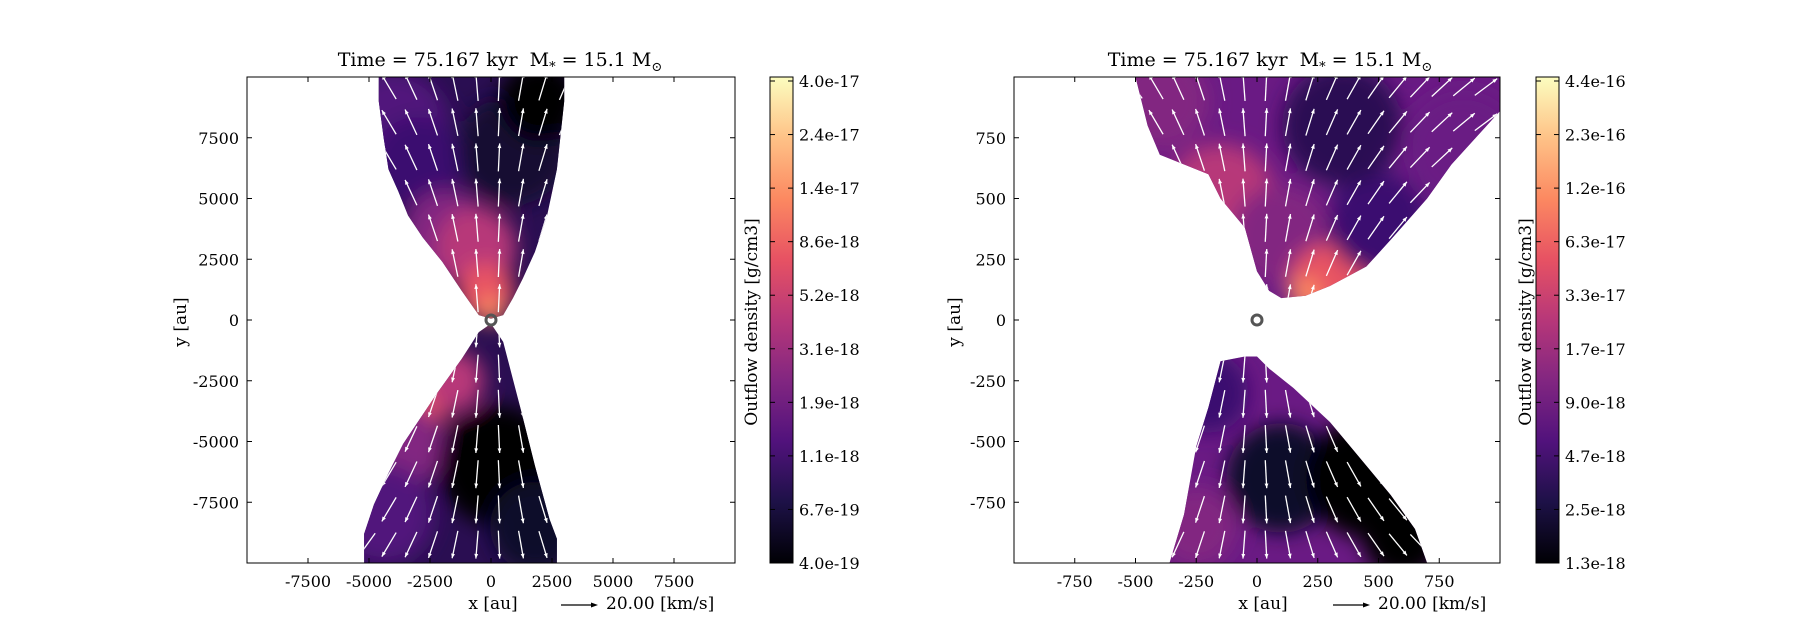 The width and height of the screenshot is (1800, 630). Describe the element at coordinates (1317, 581) in the screenshot. I see `x-tick-label: 250` at that location.